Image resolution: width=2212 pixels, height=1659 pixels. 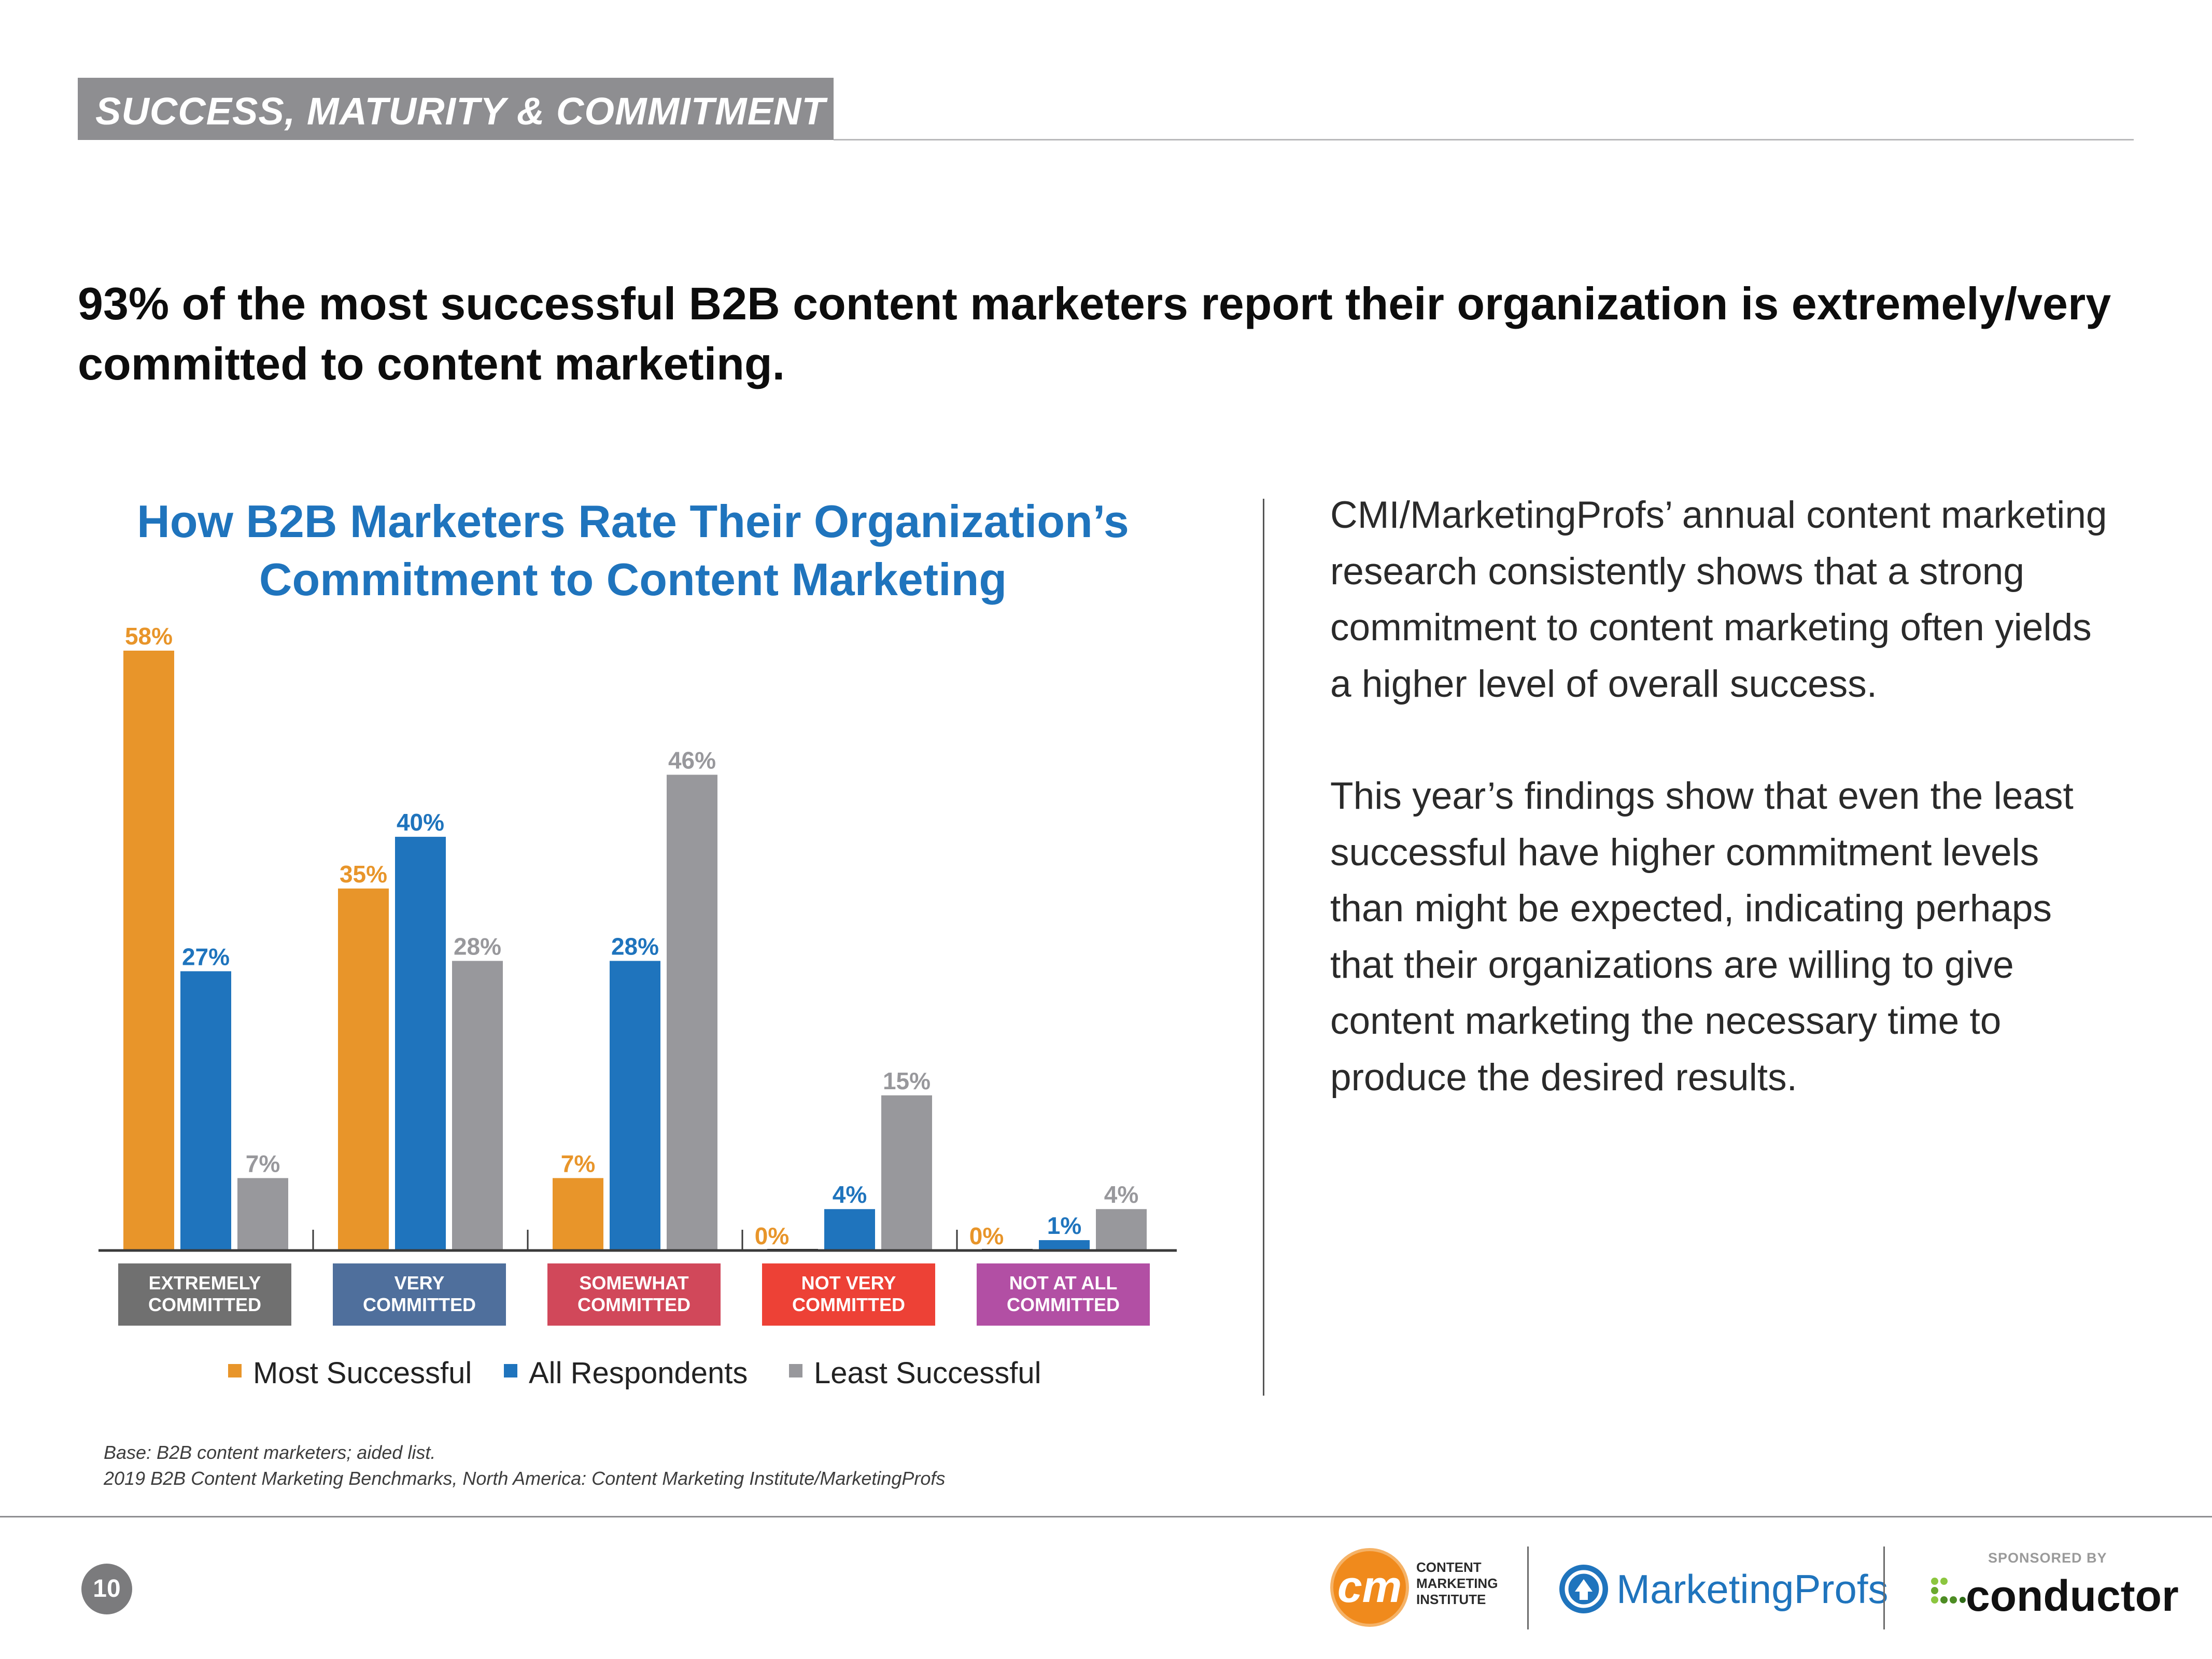 What do you see at coordinates (1414, 1588) in the screenshot?
I see `cmi-logo: cm CONTENT MARKETING INSTITUTE` at bounding box center [1414, 1588].